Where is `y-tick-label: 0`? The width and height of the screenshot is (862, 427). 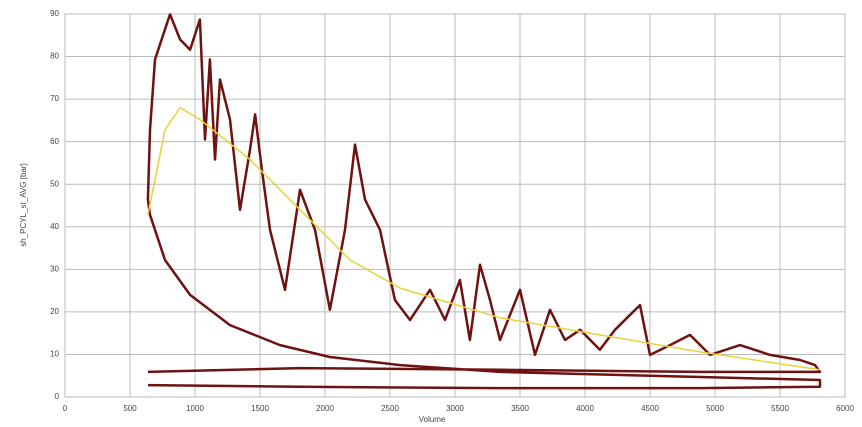
y-tick-label: 0 is located at coordinates (57, 396).